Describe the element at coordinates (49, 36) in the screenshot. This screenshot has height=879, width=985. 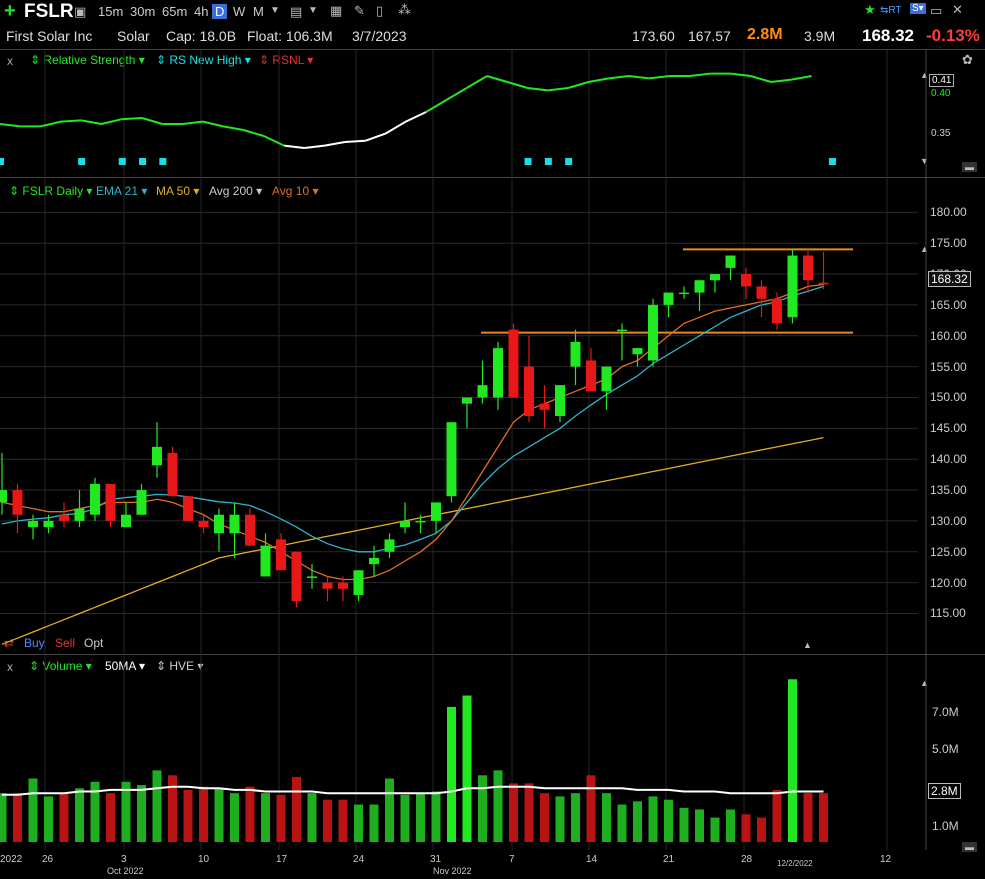
I see `company-name: First Solar Inc` at that location.